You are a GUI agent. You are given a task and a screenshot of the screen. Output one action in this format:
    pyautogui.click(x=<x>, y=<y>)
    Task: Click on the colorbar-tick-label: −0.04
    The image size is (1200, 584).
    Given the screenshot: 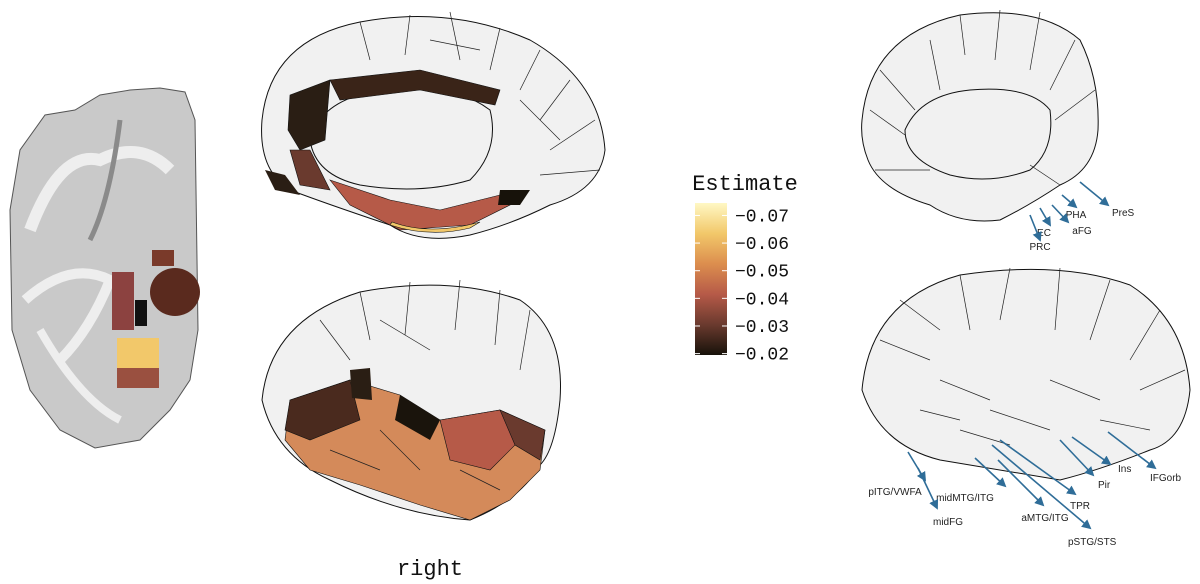 What is the action you would take?
    pyautogui.click(x=762, y=300)
    